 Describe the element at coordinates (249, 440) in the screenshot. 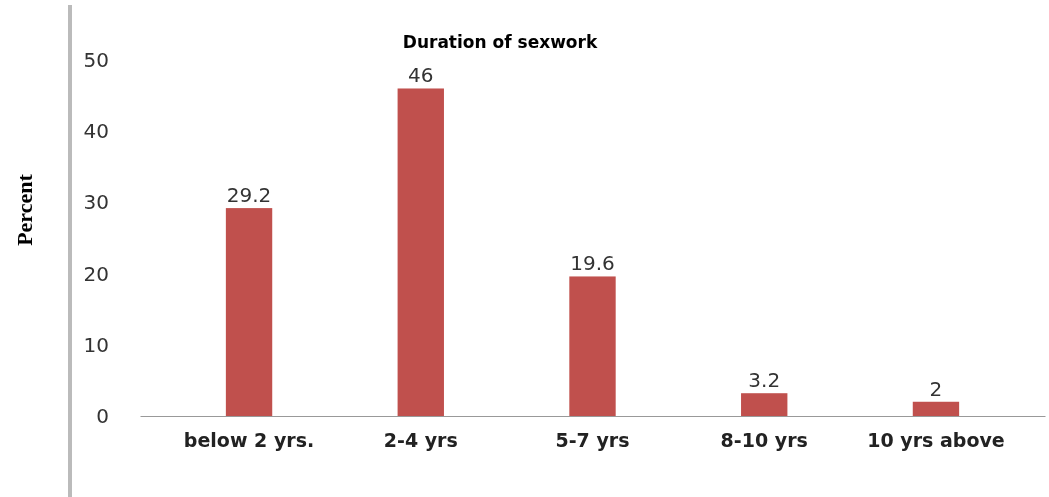

I see `x-tick-label: below 2 yrs.` at that location.